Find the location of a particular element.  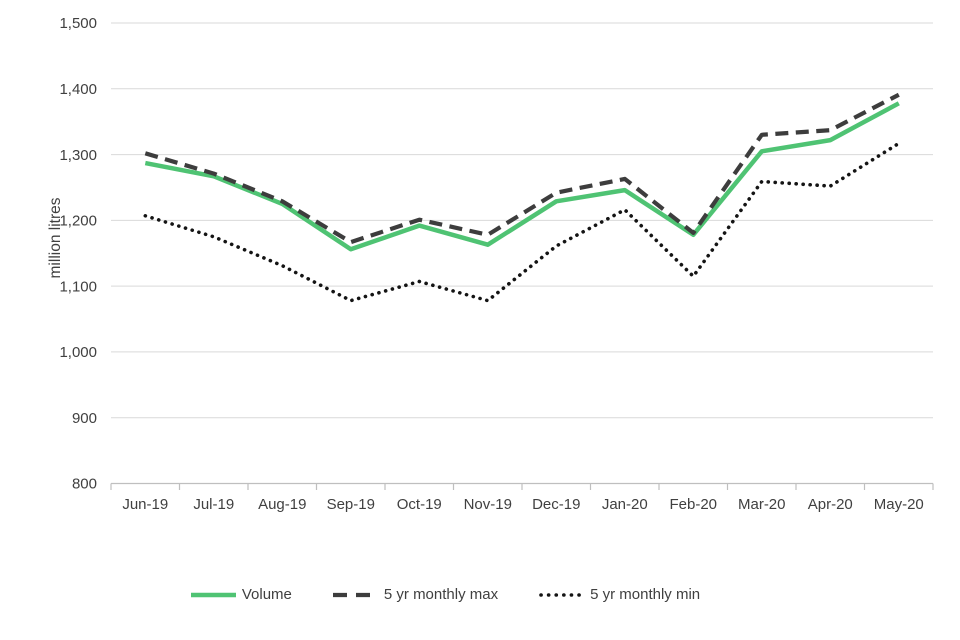

y-tick-label: 1,300 is located at coordinates (78, 155).